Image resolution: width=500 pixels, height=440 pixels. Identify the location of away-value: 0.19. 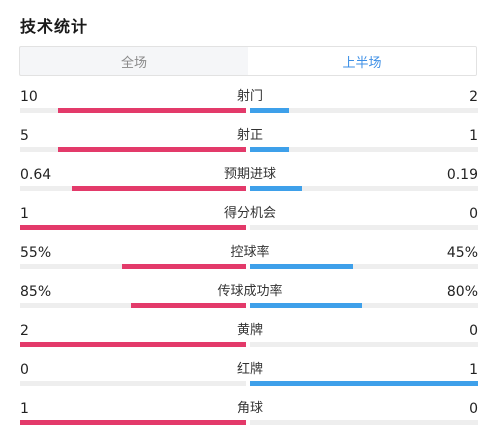
(462, 175).